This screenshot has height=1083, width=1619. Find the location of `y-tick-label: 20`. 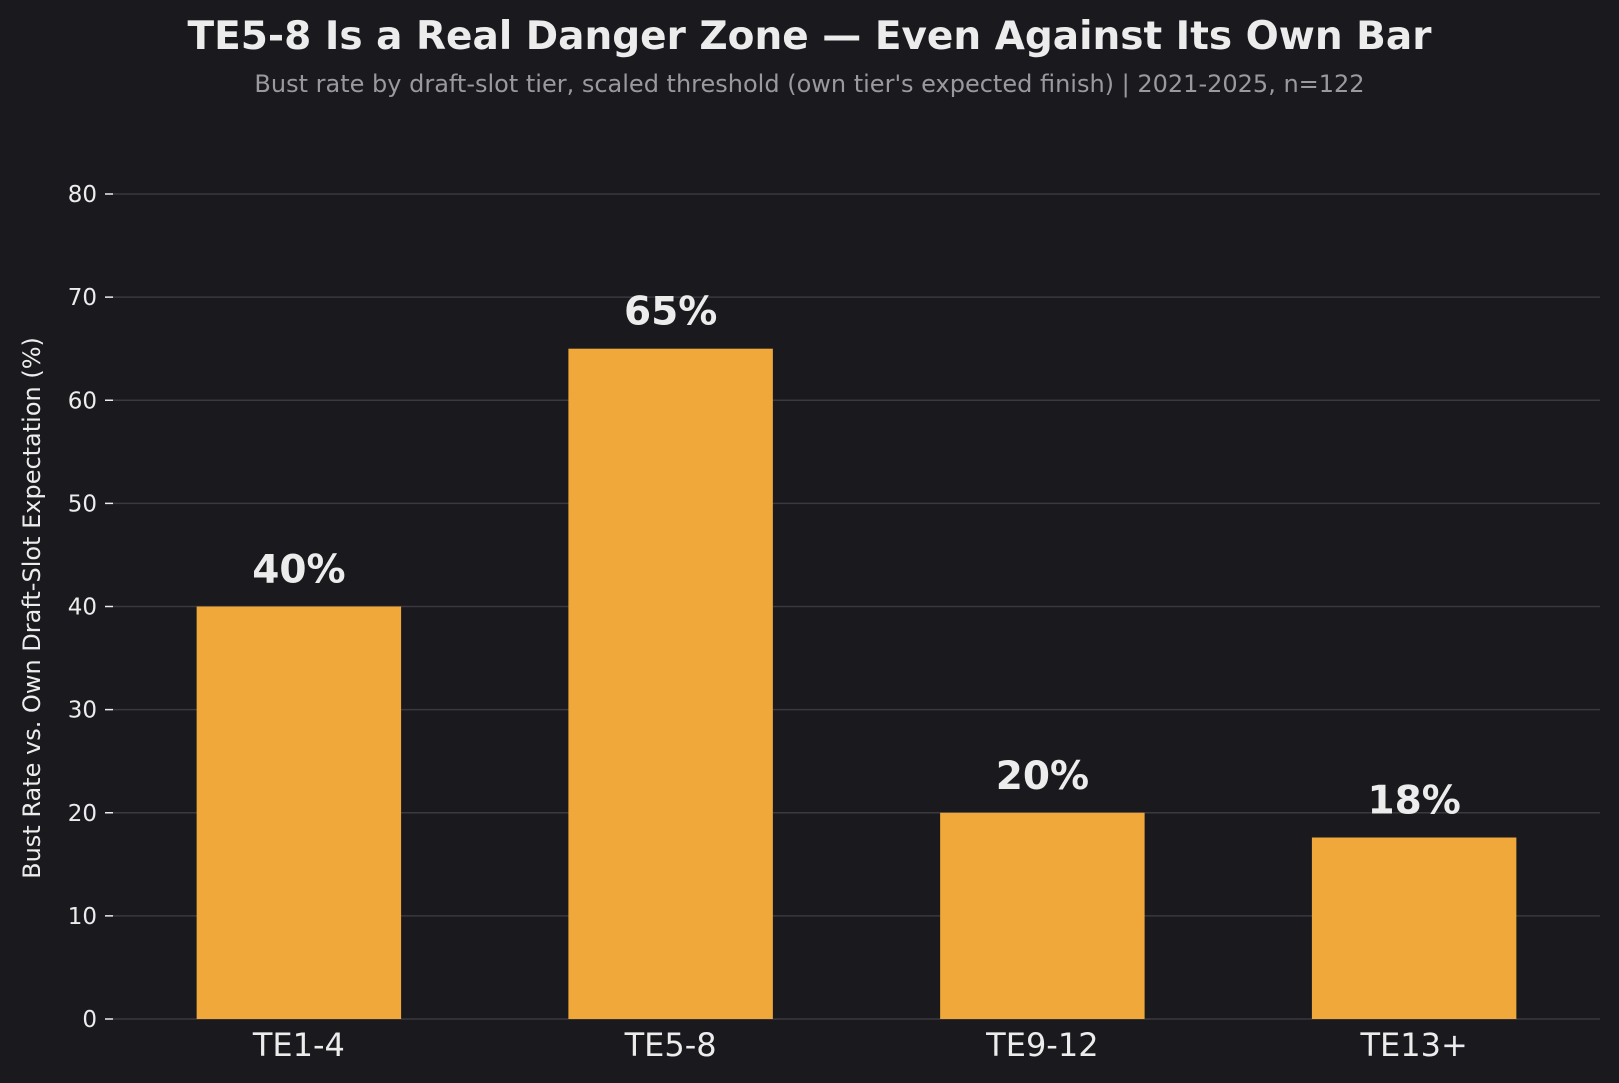

y-tick-label: 20 is located at coordinates (82, 814).